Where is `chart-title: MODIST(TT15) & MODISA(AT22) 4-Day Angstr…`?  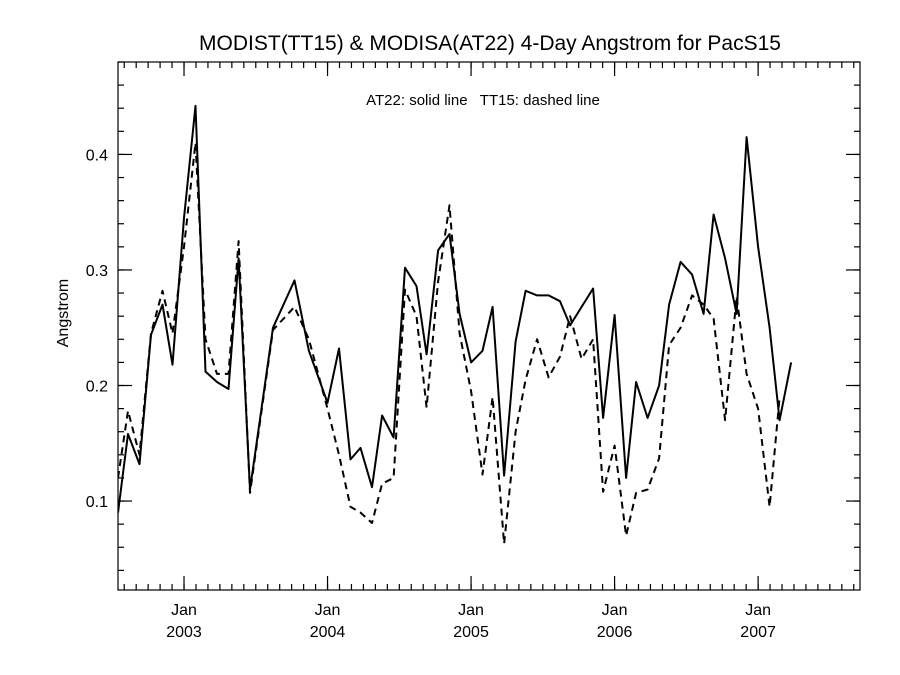
chart-title: MODIST(TT15) & MODISA(AT22) 4-Day Angstr… is located at coordinates (490, 43).